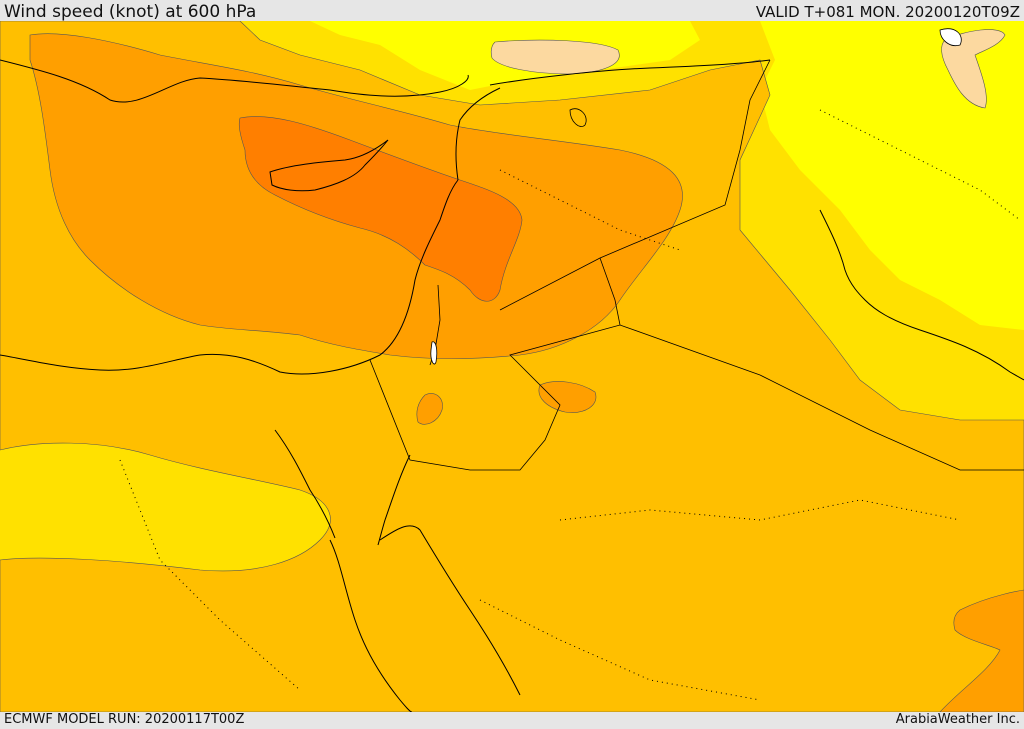  Describe the element at coordinates (371, 625) in the screenshot. I see `red-sea-west-coastline` at that location.